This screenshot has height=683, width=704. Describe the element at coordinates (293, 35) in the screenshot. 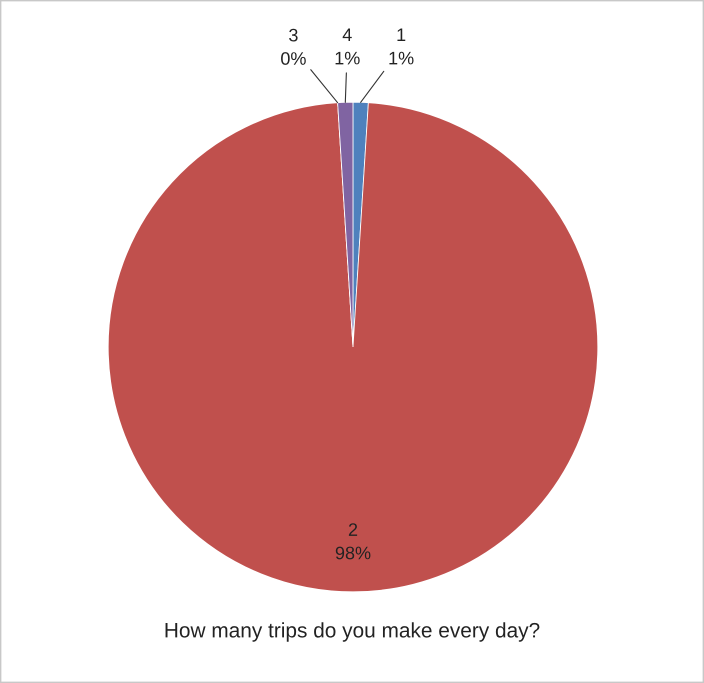

I see `category-label: 3` at that location.